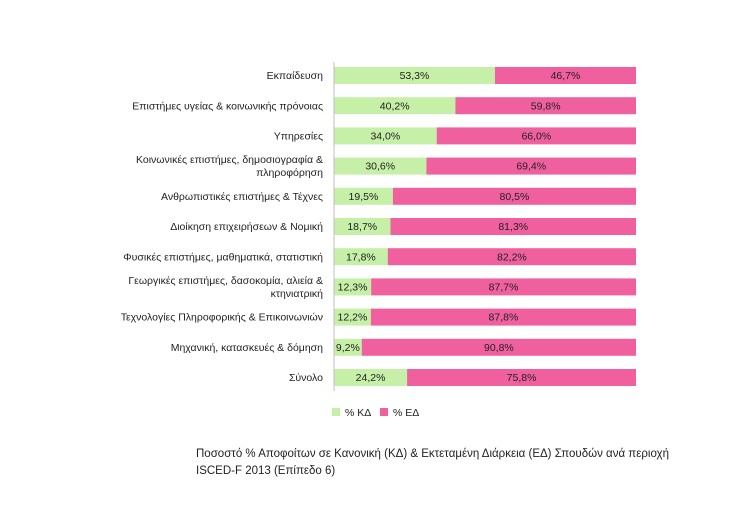  Describe the element at coordinates (242, 197) in the screenshot. I see `category-label: Ανθρωπιστικές επιστήμες & Τέχνες` at that location.